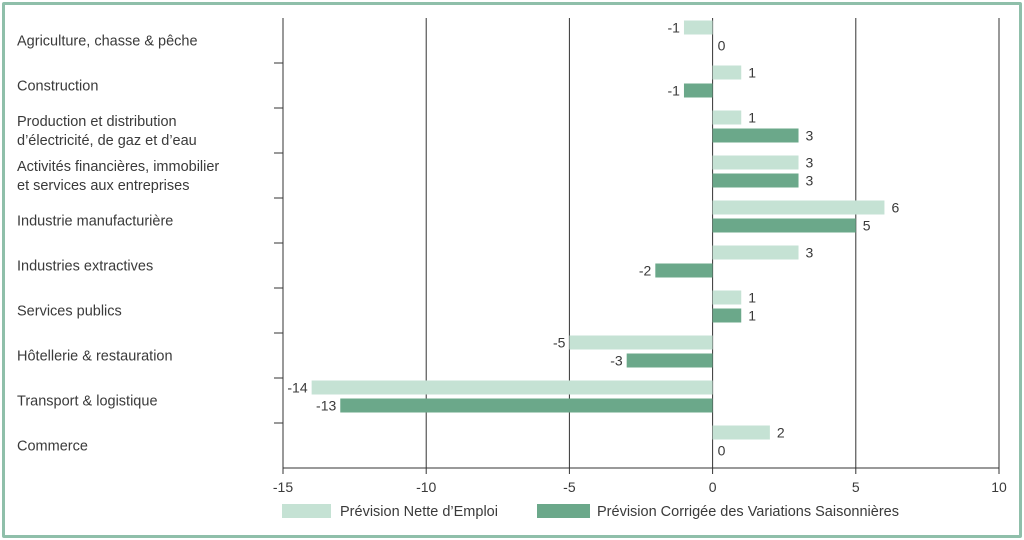  I want to click on value-label-s2-1: -1, so click(674, 91).